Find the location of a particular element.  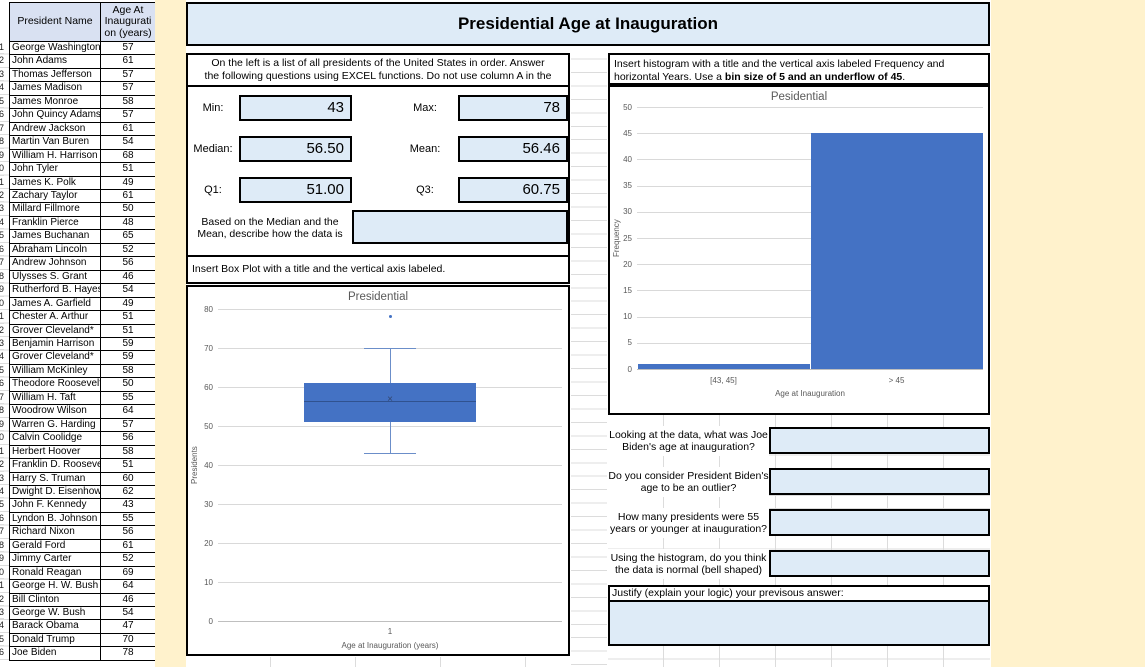

table-row: Benjamin Harrison 59 is located at coordinates (83, 344).